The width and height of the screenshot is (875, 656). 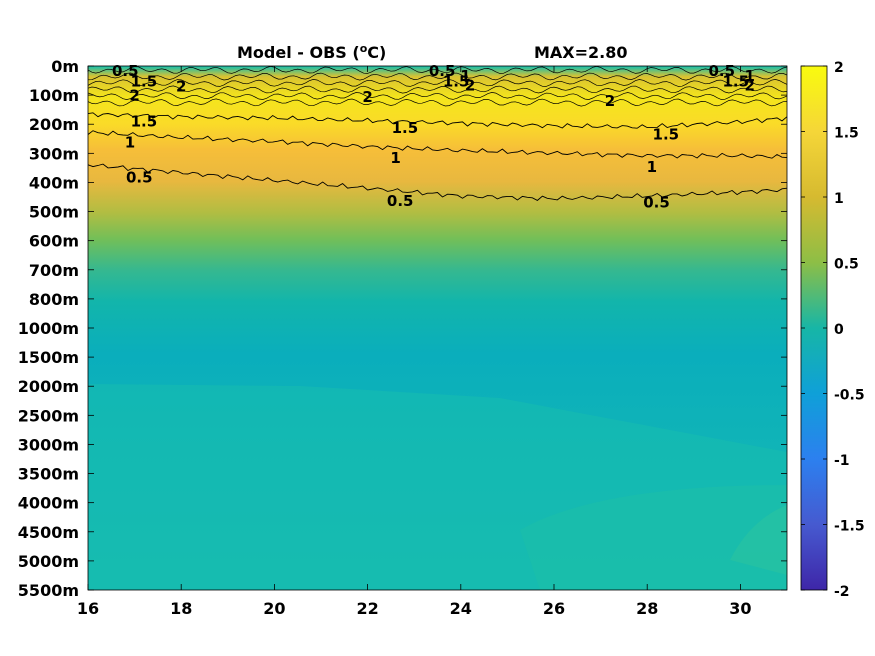 What do you see at coordinates (48, 474) in the screenshot?
I see `y-tick-label: 3500m` at bounding box center [48, 474].